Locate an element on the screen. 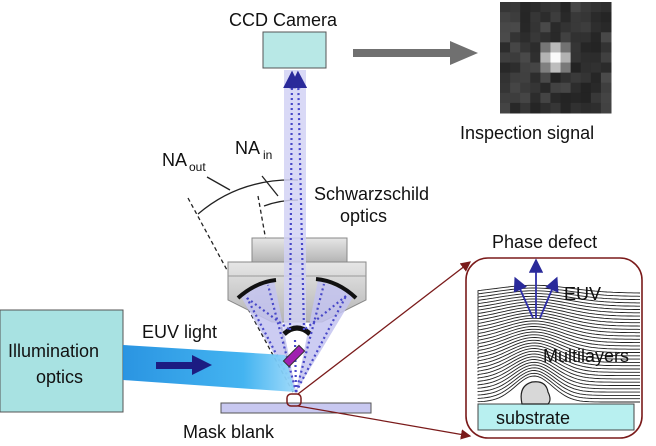  schwarzschild-label-line1: Schwarzschild is located at coordinates (371, 194).